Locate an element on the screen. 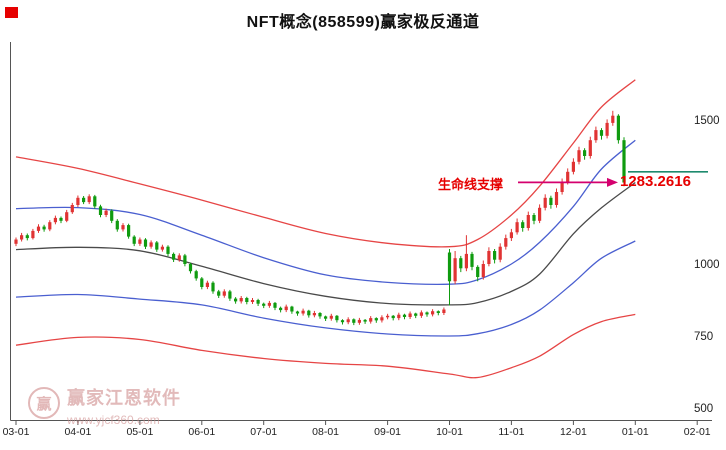 Image resolution: width=726 pixels, height=450 pixels. x-tick-label: 06-01 is located at coordinates (201, 432).